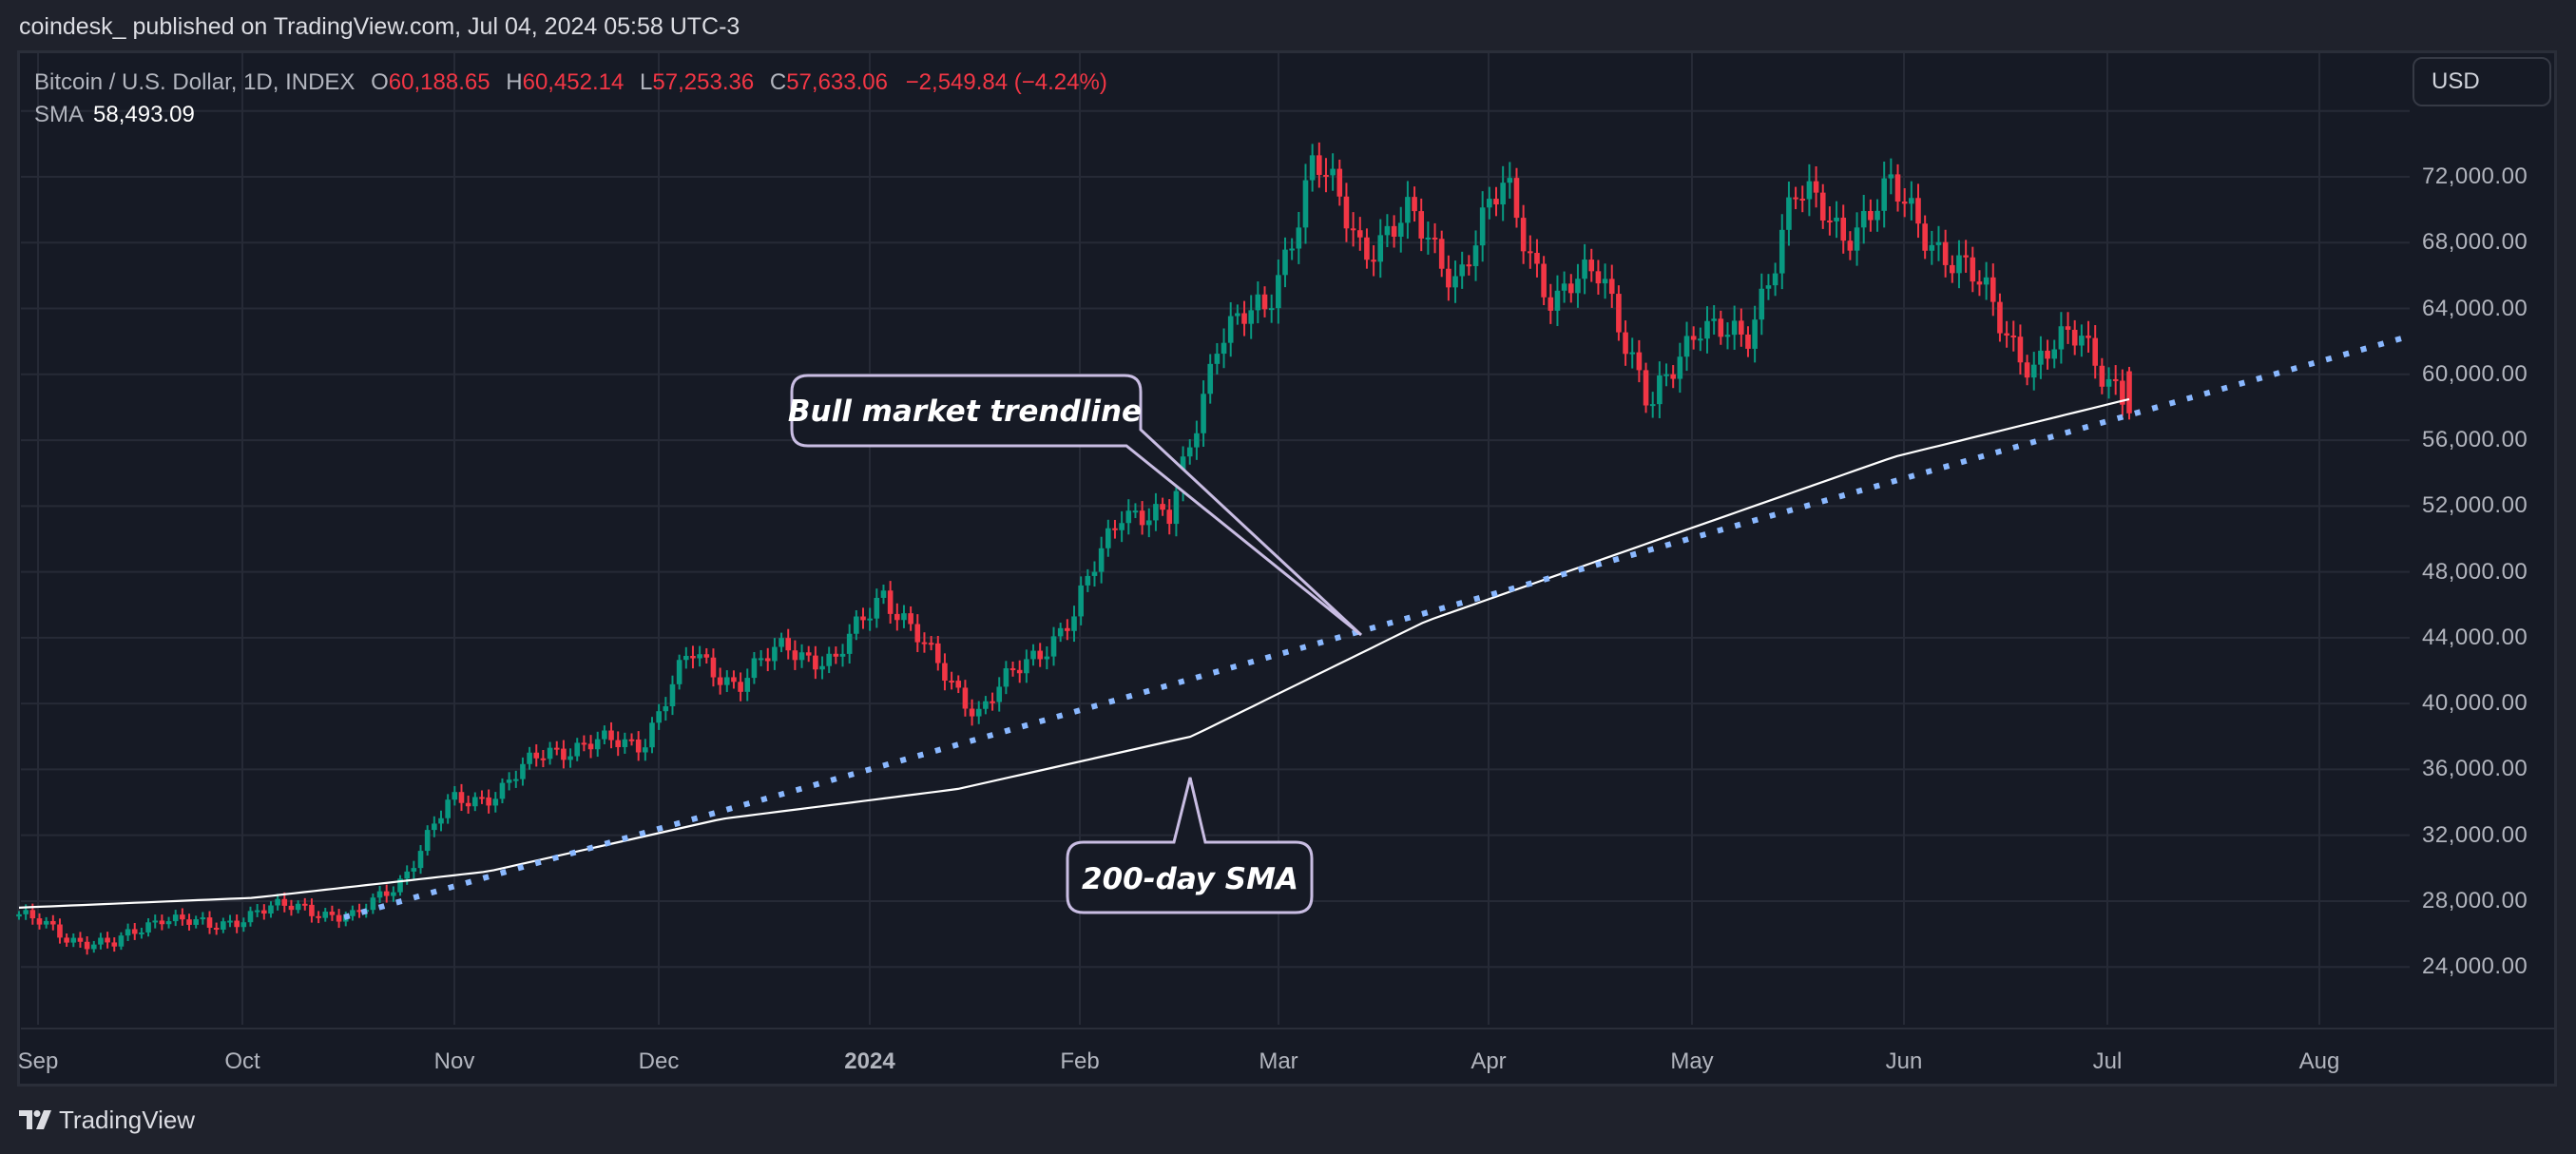 The width and height of the screenshot is (2576, 1154). What do you see at coordinates (2475, 571) in the screenshot?
I see `price-tick-label: 48,000.00` at bounding box center [2475, 571].